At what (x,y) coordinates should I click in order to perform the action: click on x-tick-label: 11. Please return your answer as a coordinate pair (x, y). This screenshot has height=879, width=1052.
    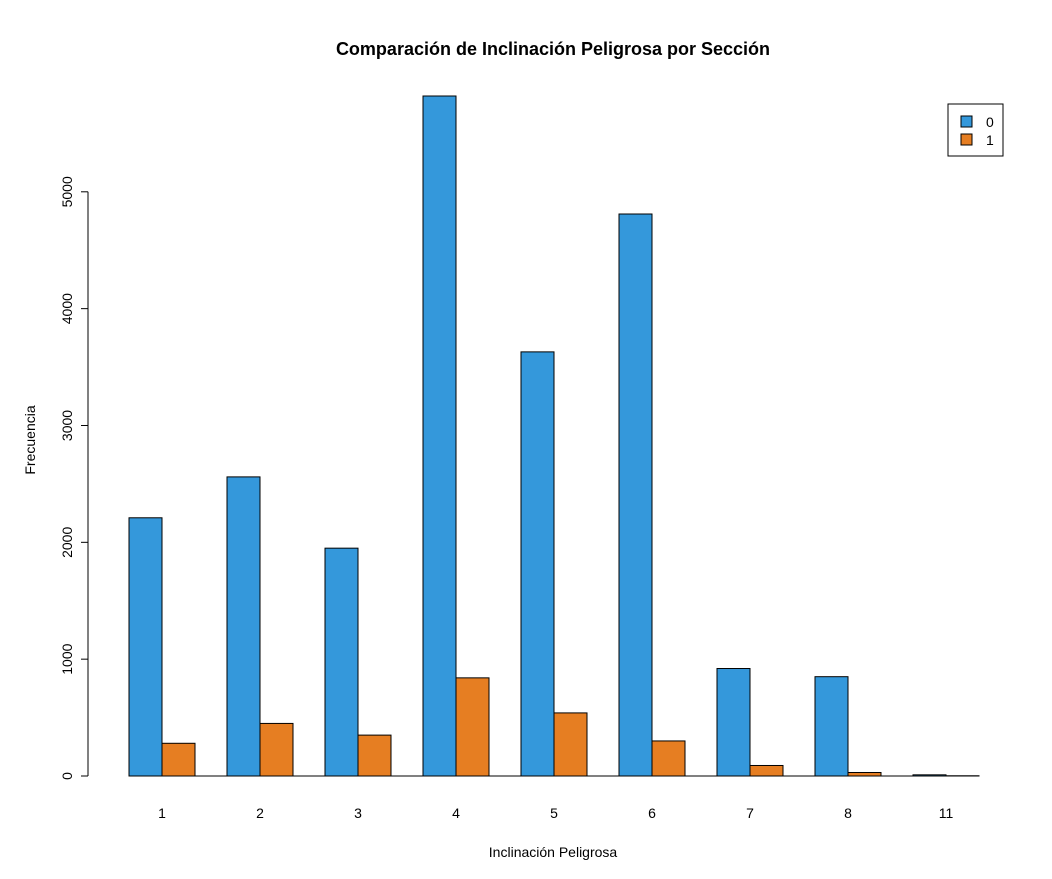
    Looking at the image, I should click on (946, 813).